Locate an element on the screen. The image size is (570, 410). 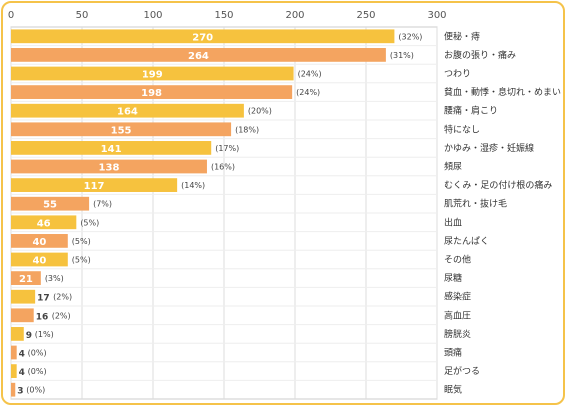
bar-value-label: 17 is located at coordinates (43, 299).